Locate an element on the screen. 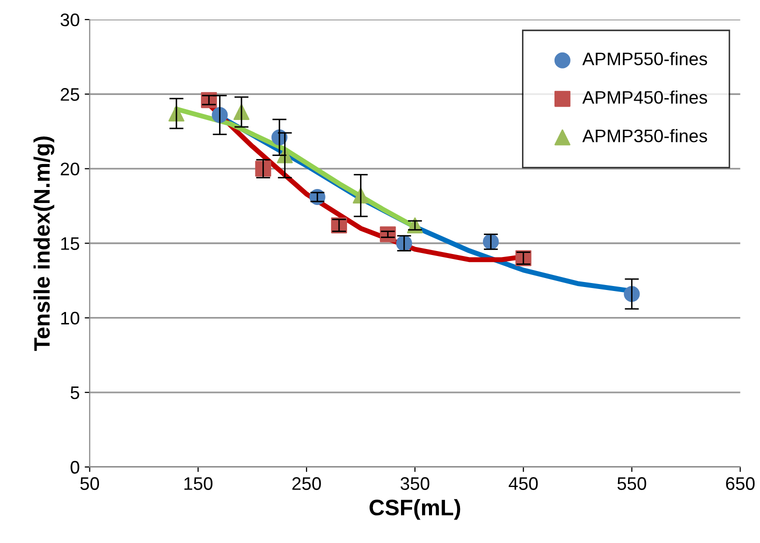 The image size is (760, 543). x-tick-label: 150 is located at coordinates (198, 483).